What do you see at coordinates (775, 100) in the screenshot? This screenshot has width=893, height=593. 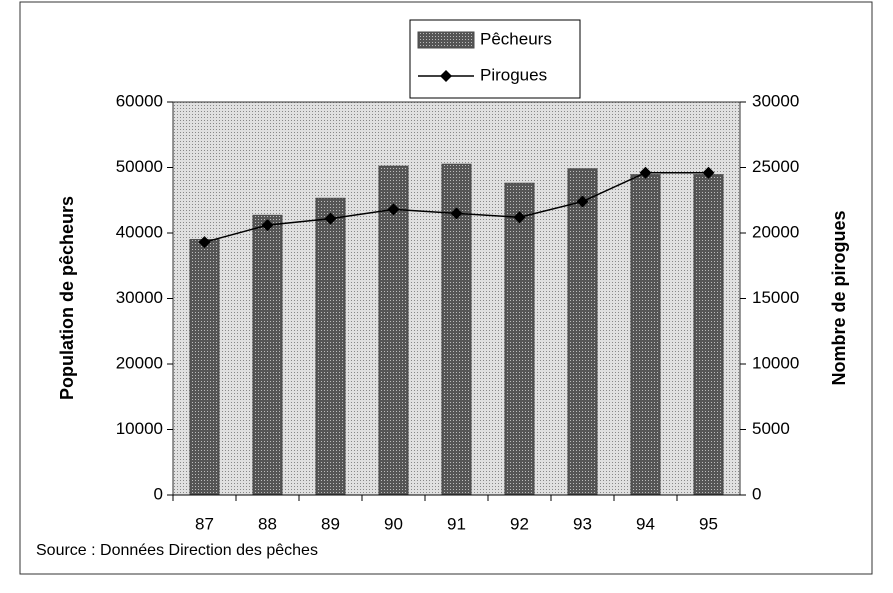 I see `y2-tick-label: 30000` at bounding box center [775, 100].